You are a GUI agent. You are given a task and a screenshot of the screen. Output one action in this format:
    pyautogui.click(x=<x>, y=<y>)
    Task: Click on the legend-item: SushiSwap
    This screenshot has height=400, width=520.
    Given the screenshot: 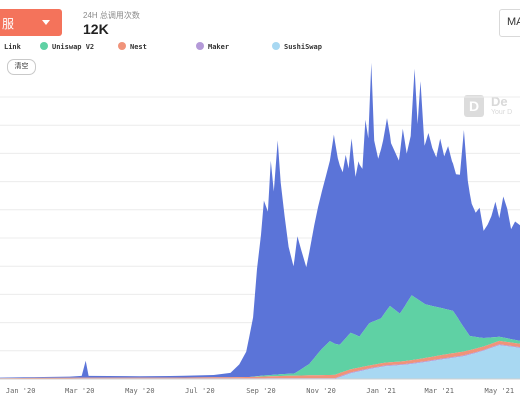 What is the action you would take?
    pyautogui.click(x=297, y=46)
    